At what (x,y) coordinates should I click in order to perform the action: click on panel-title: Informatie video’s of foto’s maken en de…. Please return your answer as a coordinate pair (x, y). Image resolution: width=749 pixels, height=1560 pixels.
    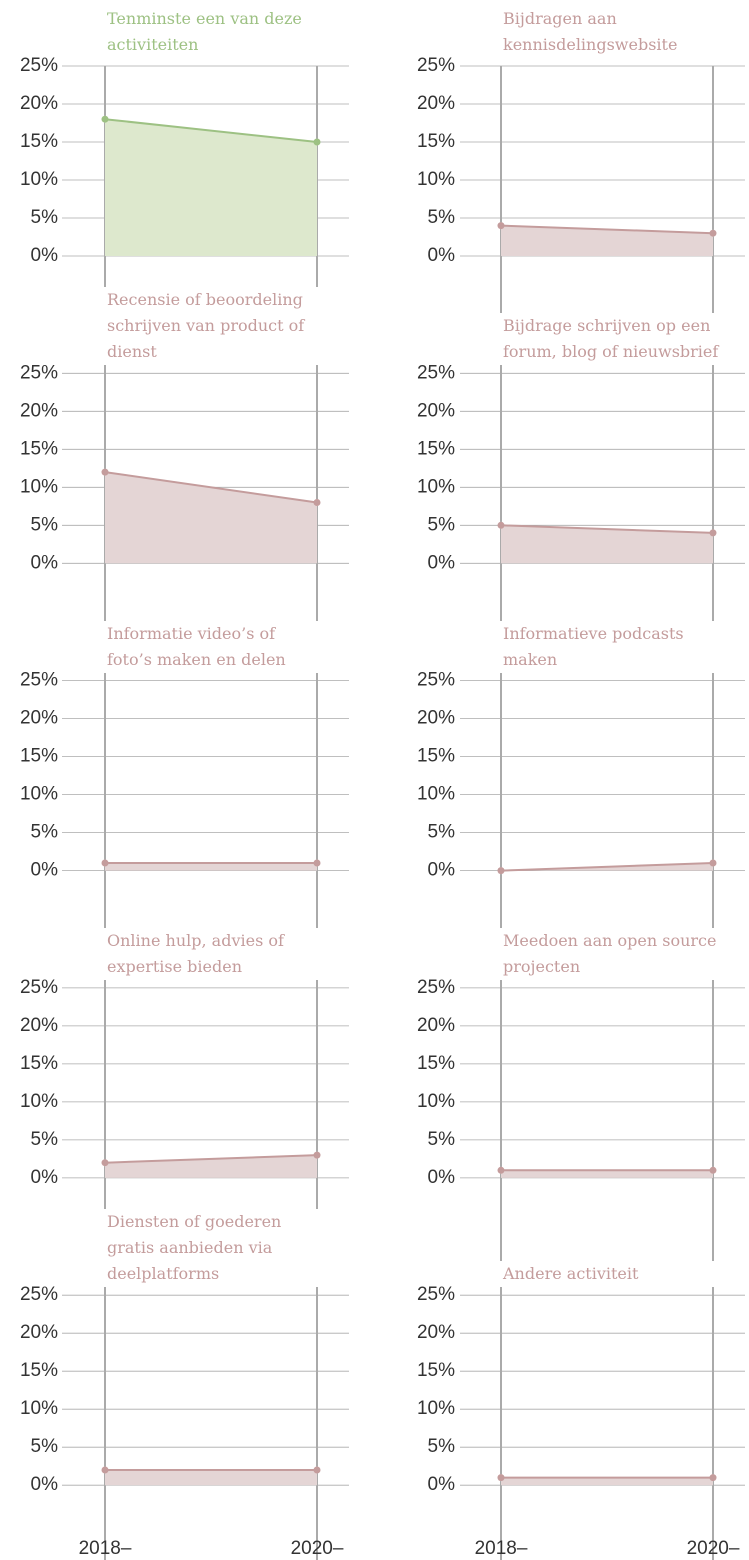
    Looking at the image, I should click on (214, 646).